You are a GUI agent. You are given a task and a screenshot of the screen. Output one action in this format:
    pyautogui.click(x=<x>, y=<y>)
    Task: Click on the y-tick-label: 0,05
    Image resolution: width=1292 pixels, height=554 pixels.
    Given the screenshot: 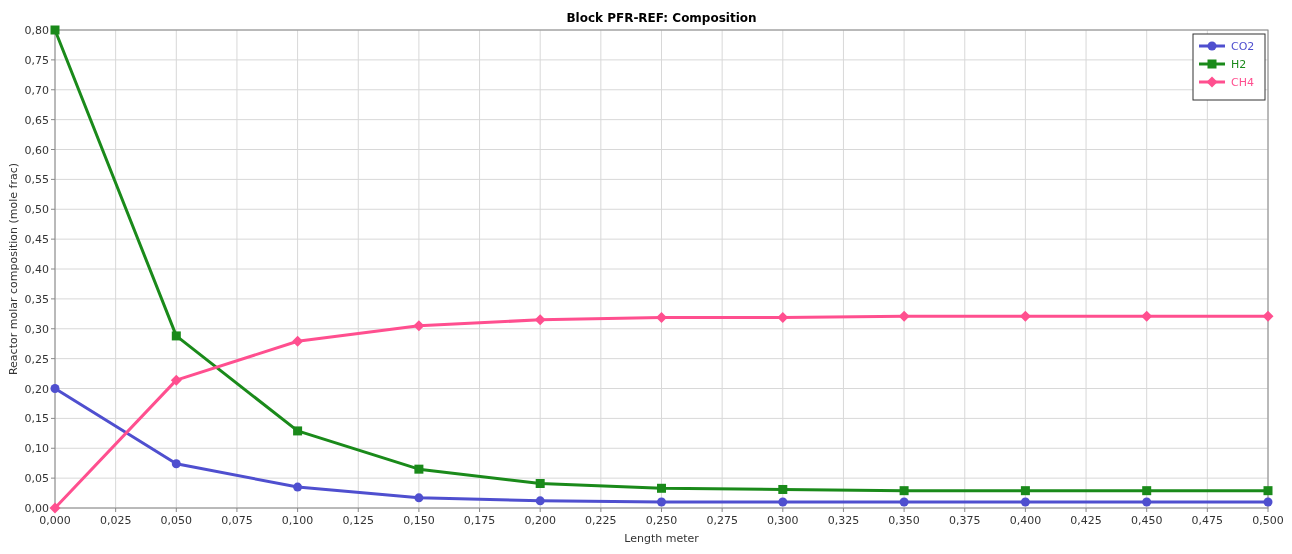 What is the action you would take?
    pyautogui.click(x=36, y=479)
    